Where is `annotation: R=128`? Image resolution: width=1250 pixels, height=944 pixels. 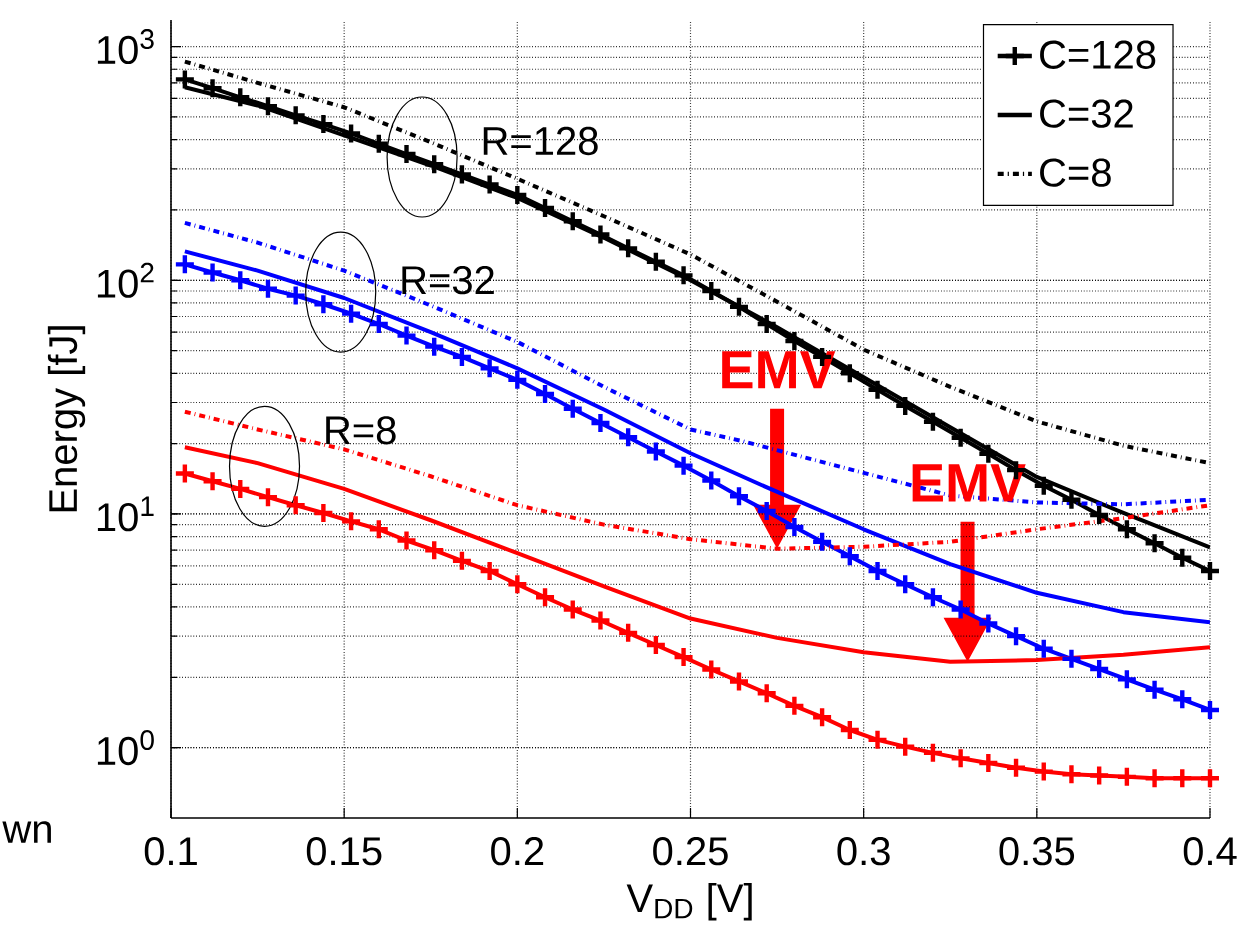
annotation: R=128 is located at coordinates (540, 141).